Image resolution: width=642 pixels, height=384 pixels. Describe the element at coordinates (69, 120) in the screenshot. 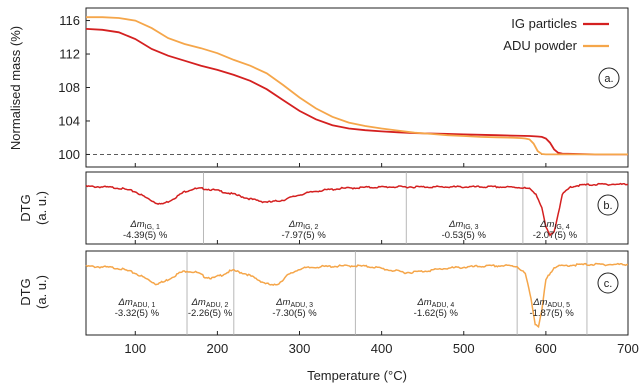

I see `y-tick-label: 104` at that location.